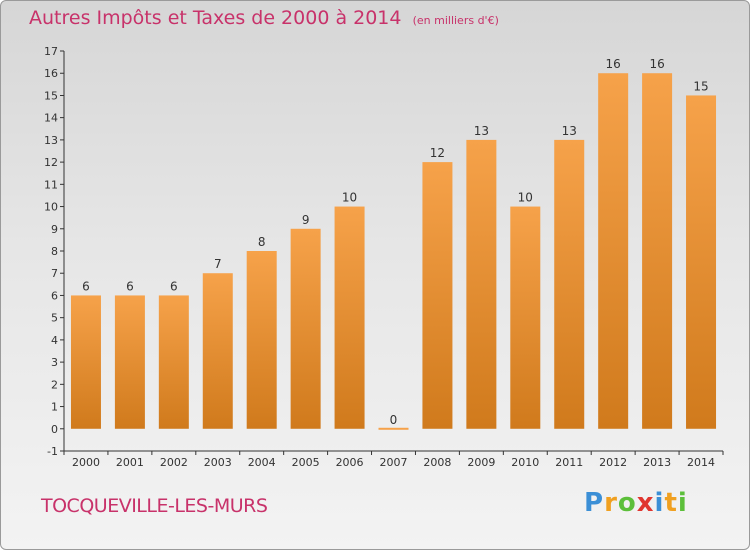 The image size is (750, 550). Describe the element at coordinates (350, 462) in the screenshot. I see `x-tick-label-2006: 2006` at that location.